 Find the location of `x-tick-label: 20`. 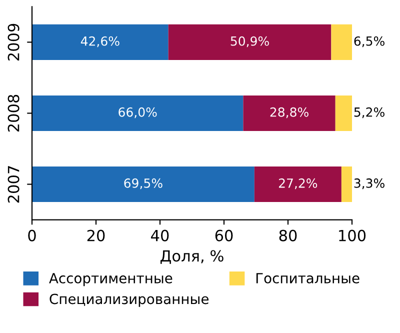

x-tick-label: 20 is located at coordinates (96, 236).